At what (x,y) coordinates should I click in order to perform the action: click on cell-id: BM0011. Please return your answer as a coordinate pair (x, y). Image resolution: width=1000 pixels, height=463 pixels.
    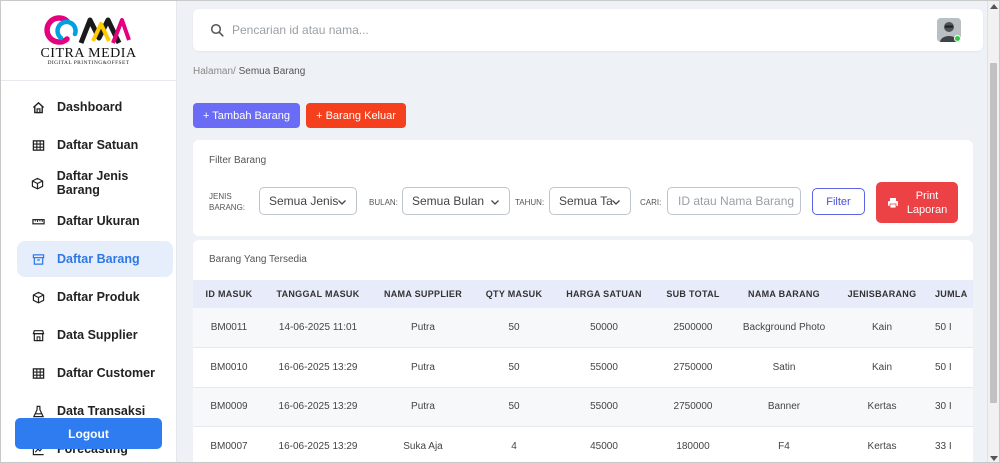
    Looking at the image, I should click on (229, 328).